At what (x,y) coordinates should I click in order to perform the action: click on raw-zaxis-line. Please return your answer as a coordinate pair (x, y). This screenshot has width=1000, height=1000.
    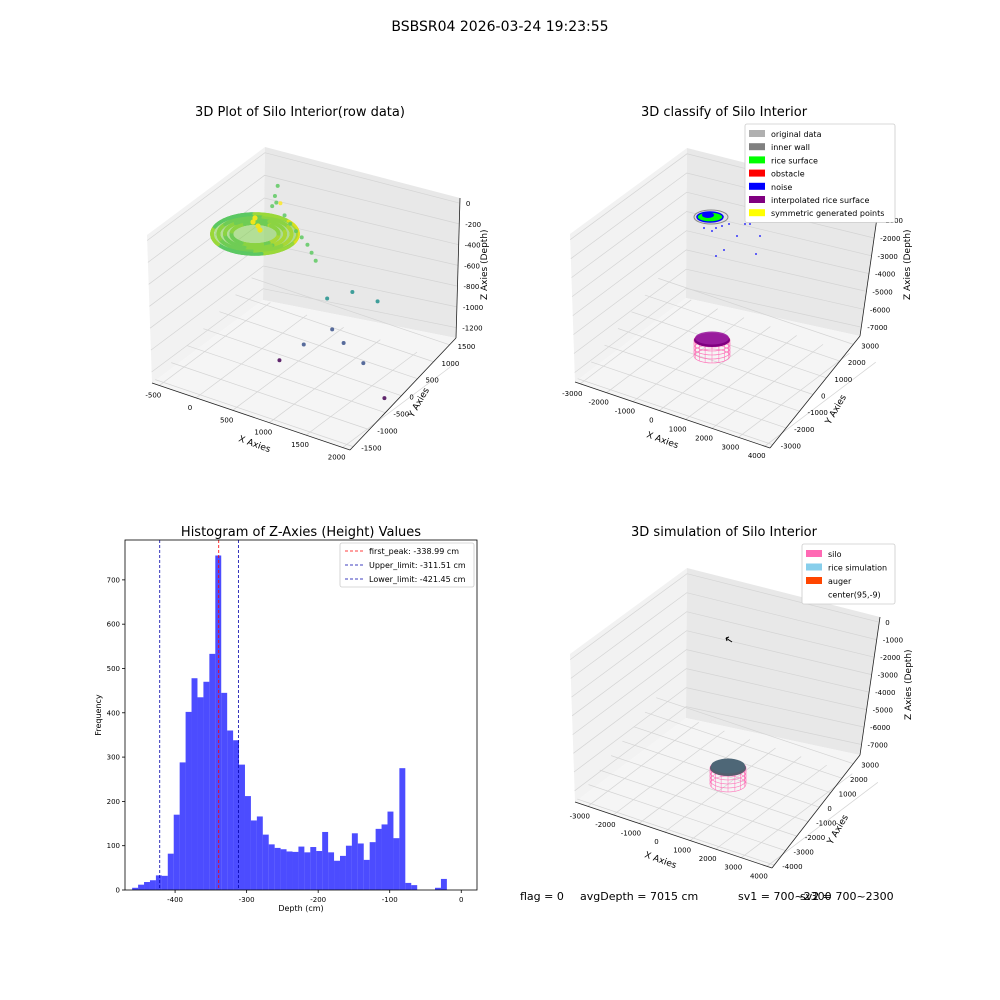
    Looking at the image, I should click on (458, 268).